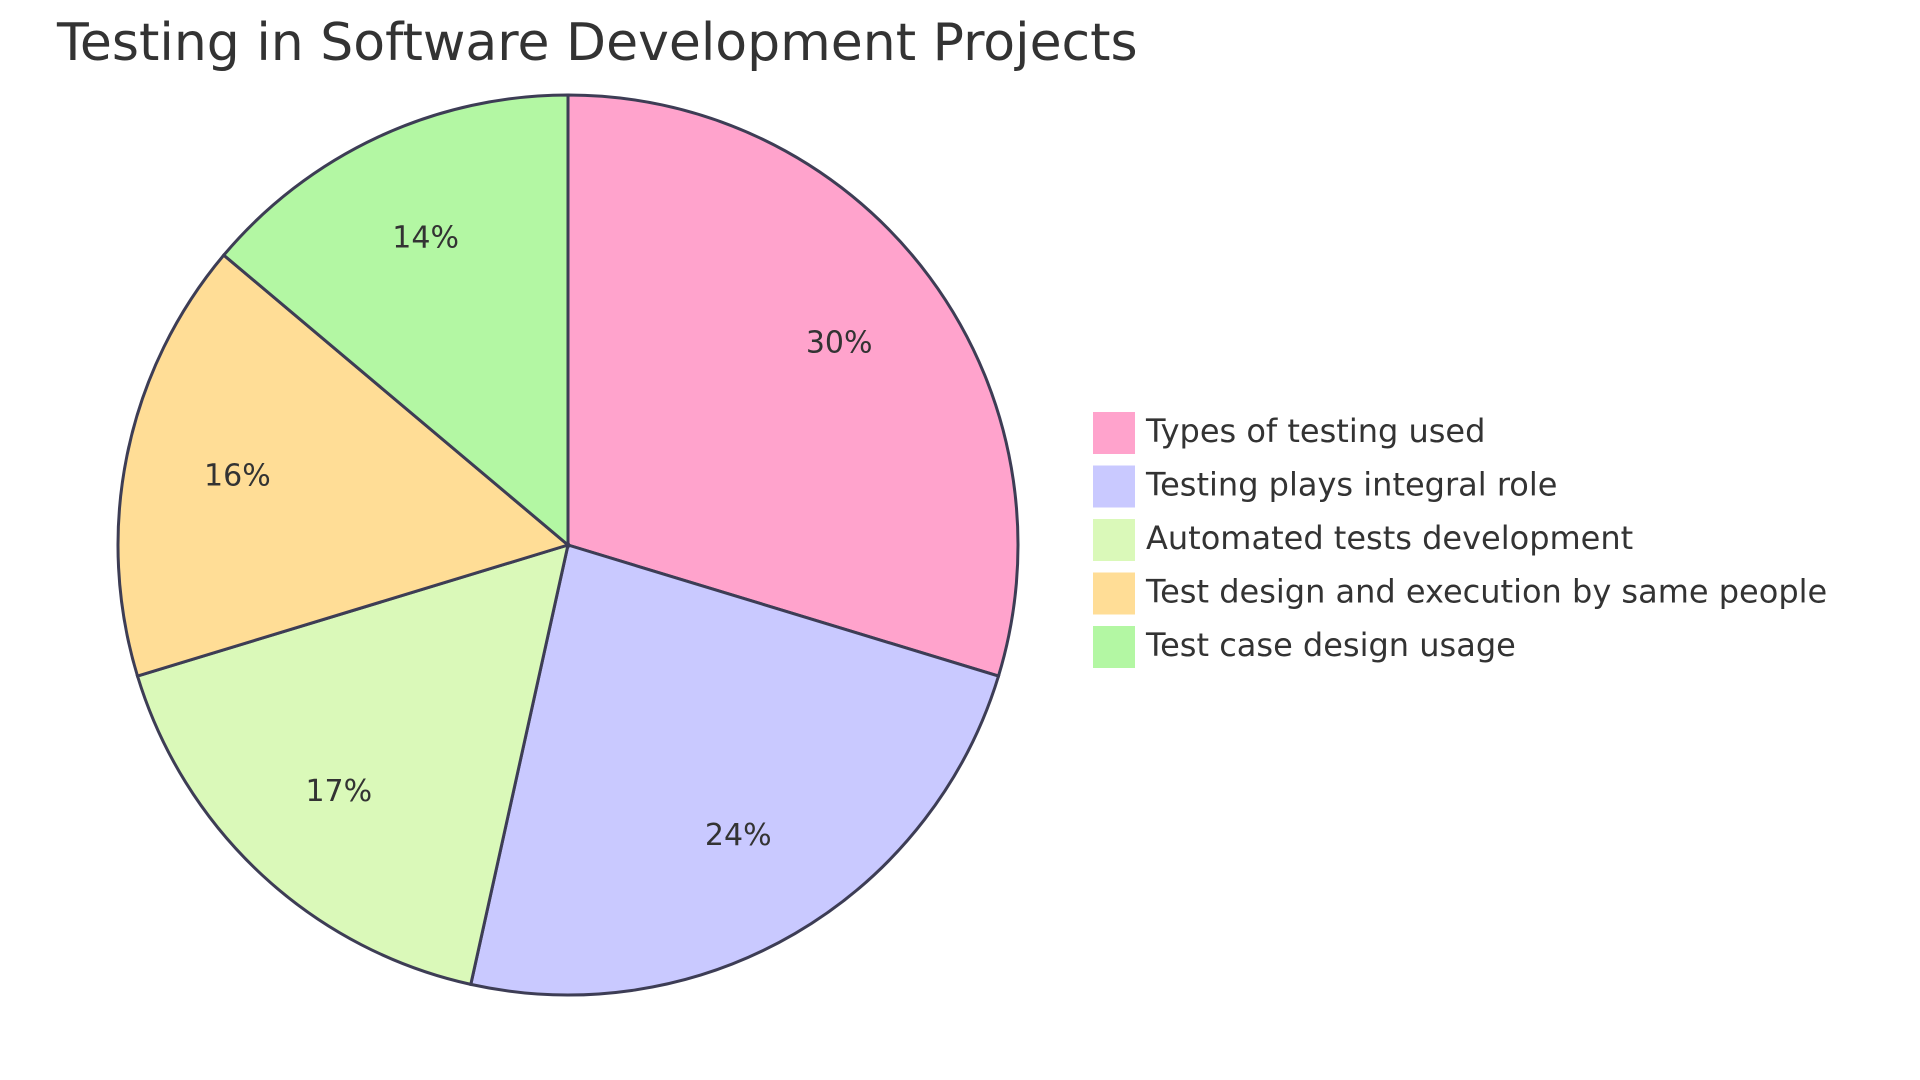 This screenshot has width=1920, height=1080. Describe the element at coordinates (1330, 645) in the screenshot. I see `legend-label-5: Test case design usage` at that location.